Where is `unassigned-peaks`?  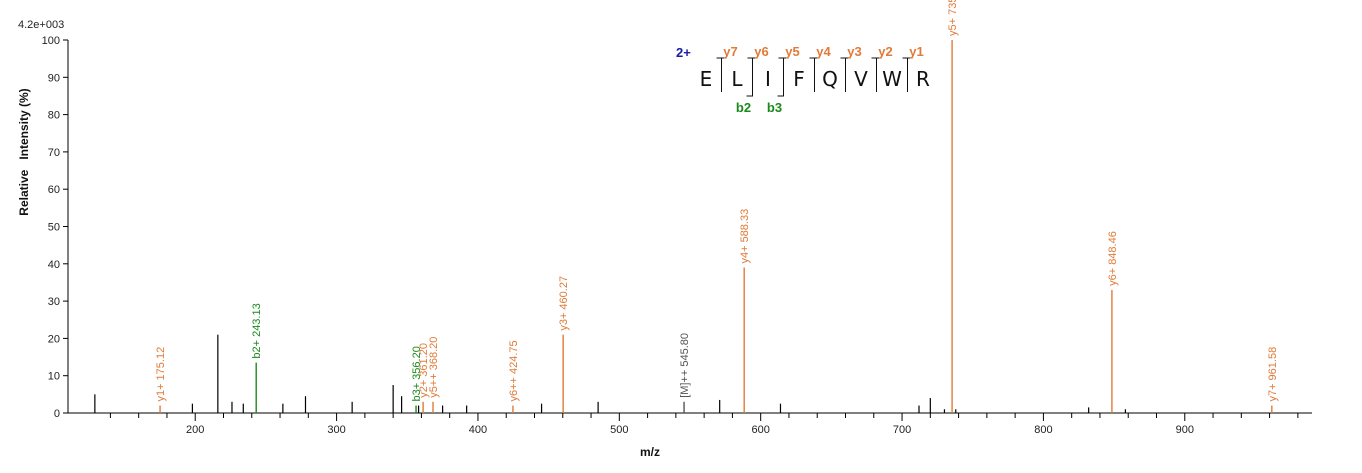 unassigned-peaks is located at coordinates (610, 373).